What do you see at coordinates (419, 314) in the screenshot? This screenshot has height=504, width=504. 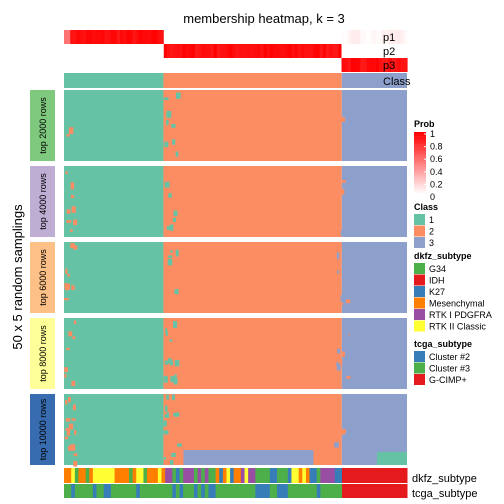 I see `legend-dkfz-swatch` at bounding box center [419, 314].